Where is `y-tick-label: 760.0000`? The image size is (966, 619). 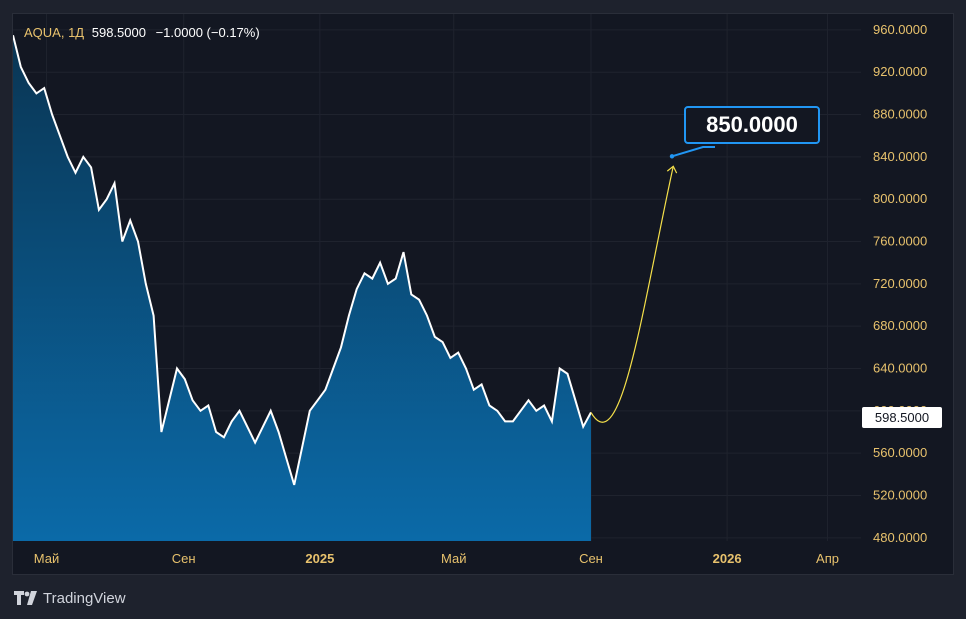
y-tick-label: 760.0000 is located at coordinates (900, 241).